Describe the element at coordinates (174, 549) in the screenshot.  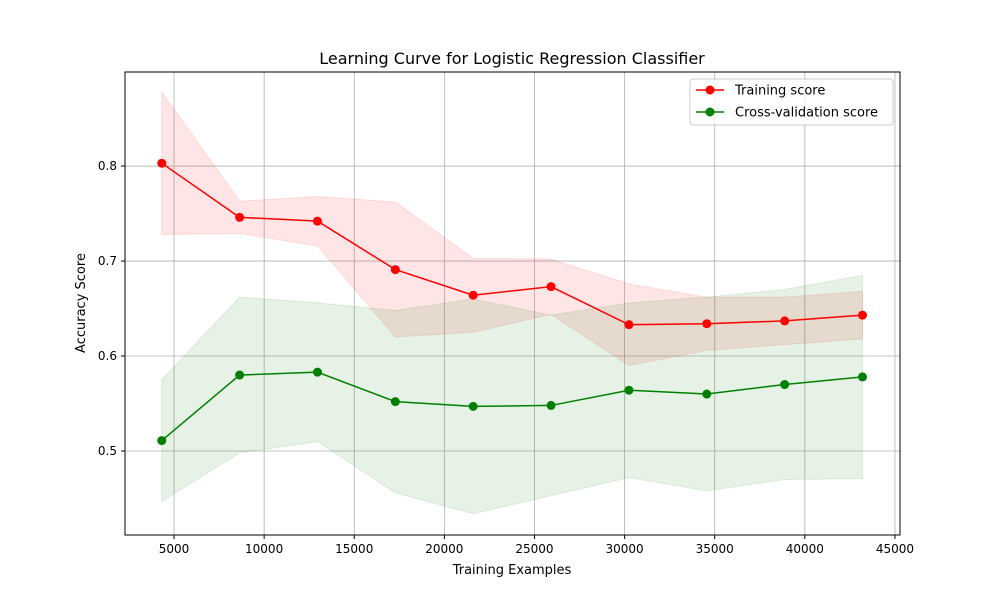
I see `x-tick-label: 5000` at that location.